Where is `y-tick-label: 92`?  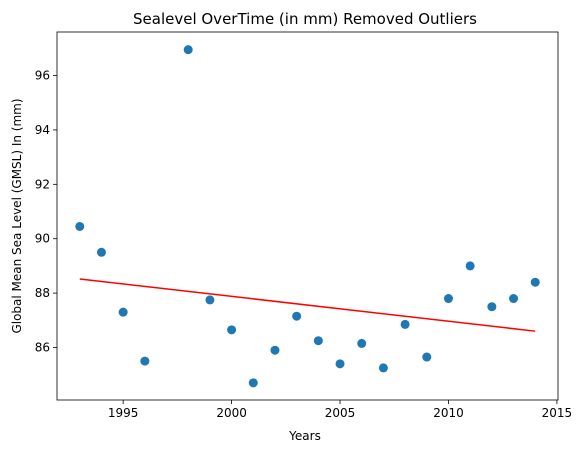
y-tick-label: 92 is located at coordinates (42, 184).